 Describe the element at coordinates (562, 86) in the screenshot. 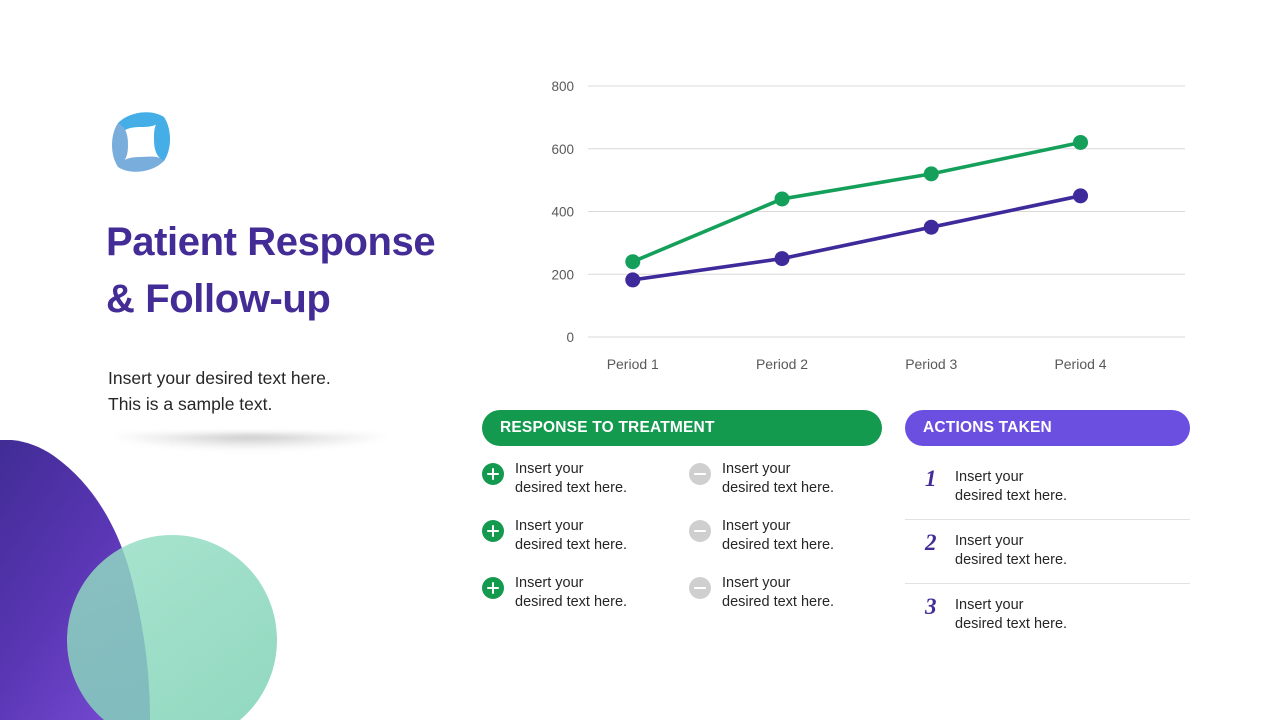

I see `chart-y-tick-label: 800` at that location.